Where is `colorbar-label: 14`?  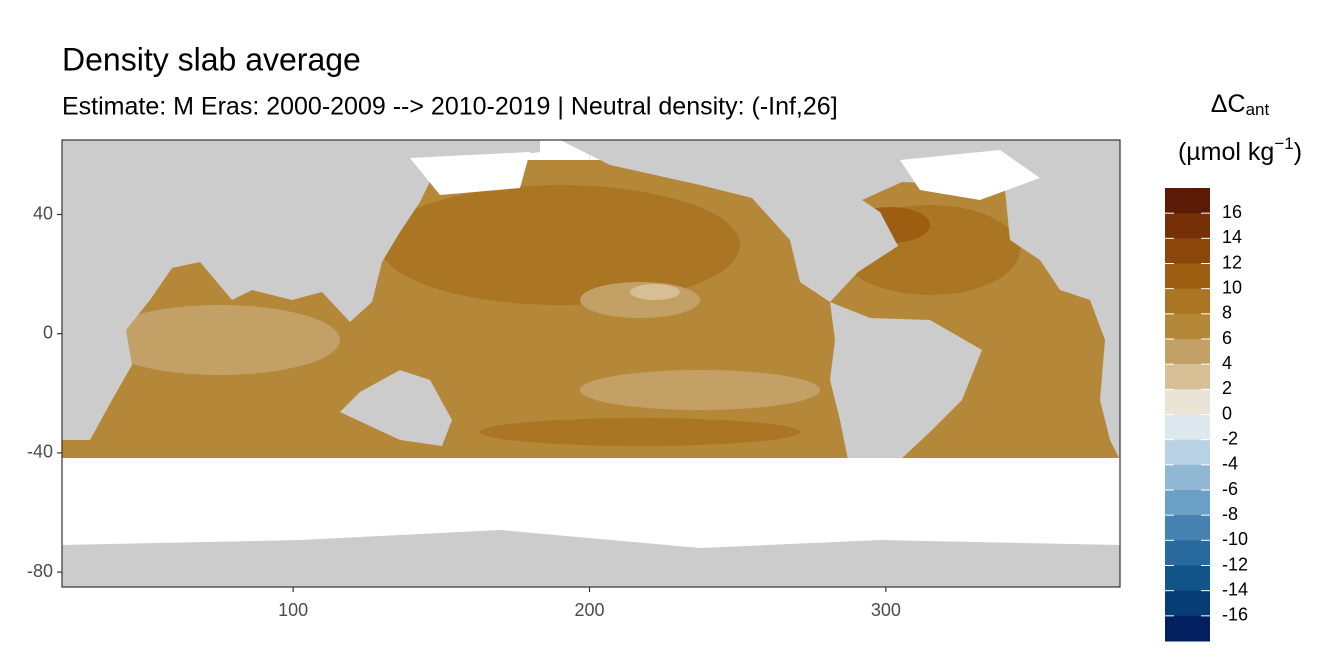 colorbar-label: 14 is located at coordinates (1232, 237).